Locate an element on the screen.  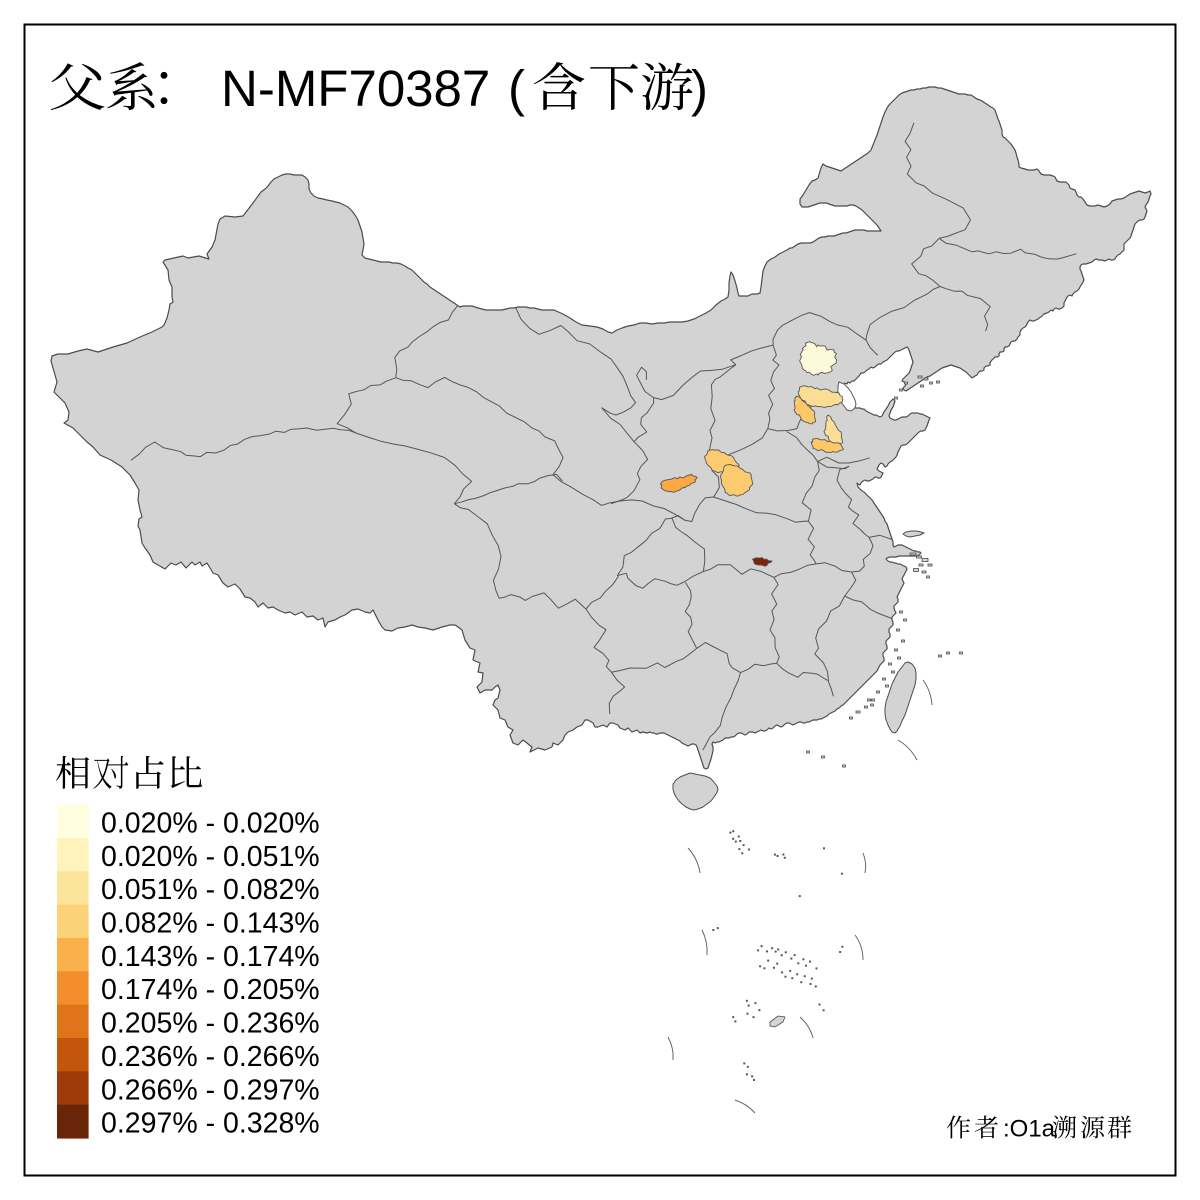
svg-text: 0.143% - 0.174% is located at coordinates (210, 957).